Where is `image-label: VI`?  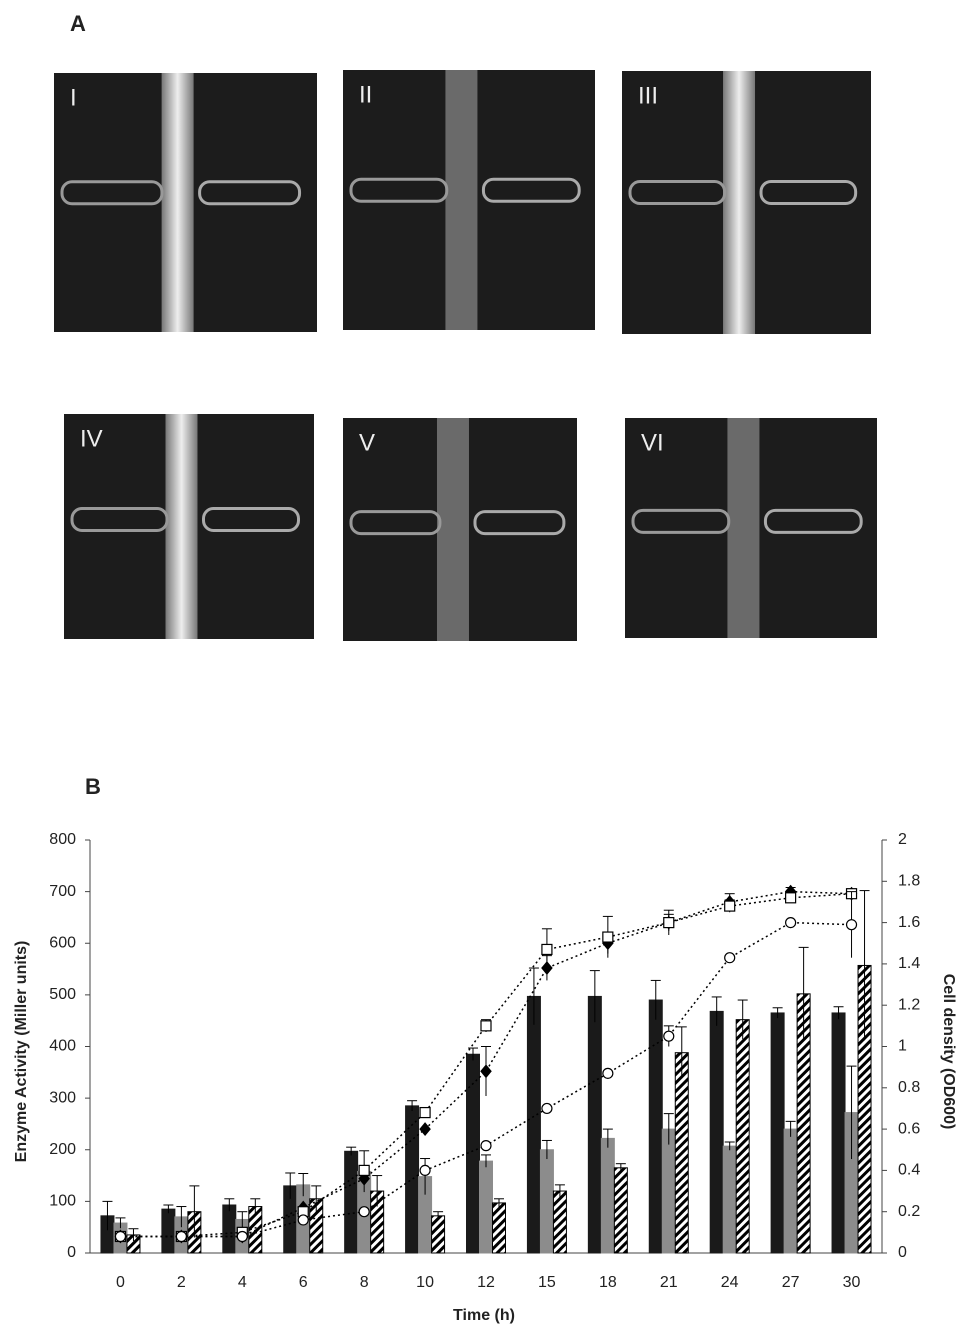 image-label: VI is located at coordinates (652, 442).